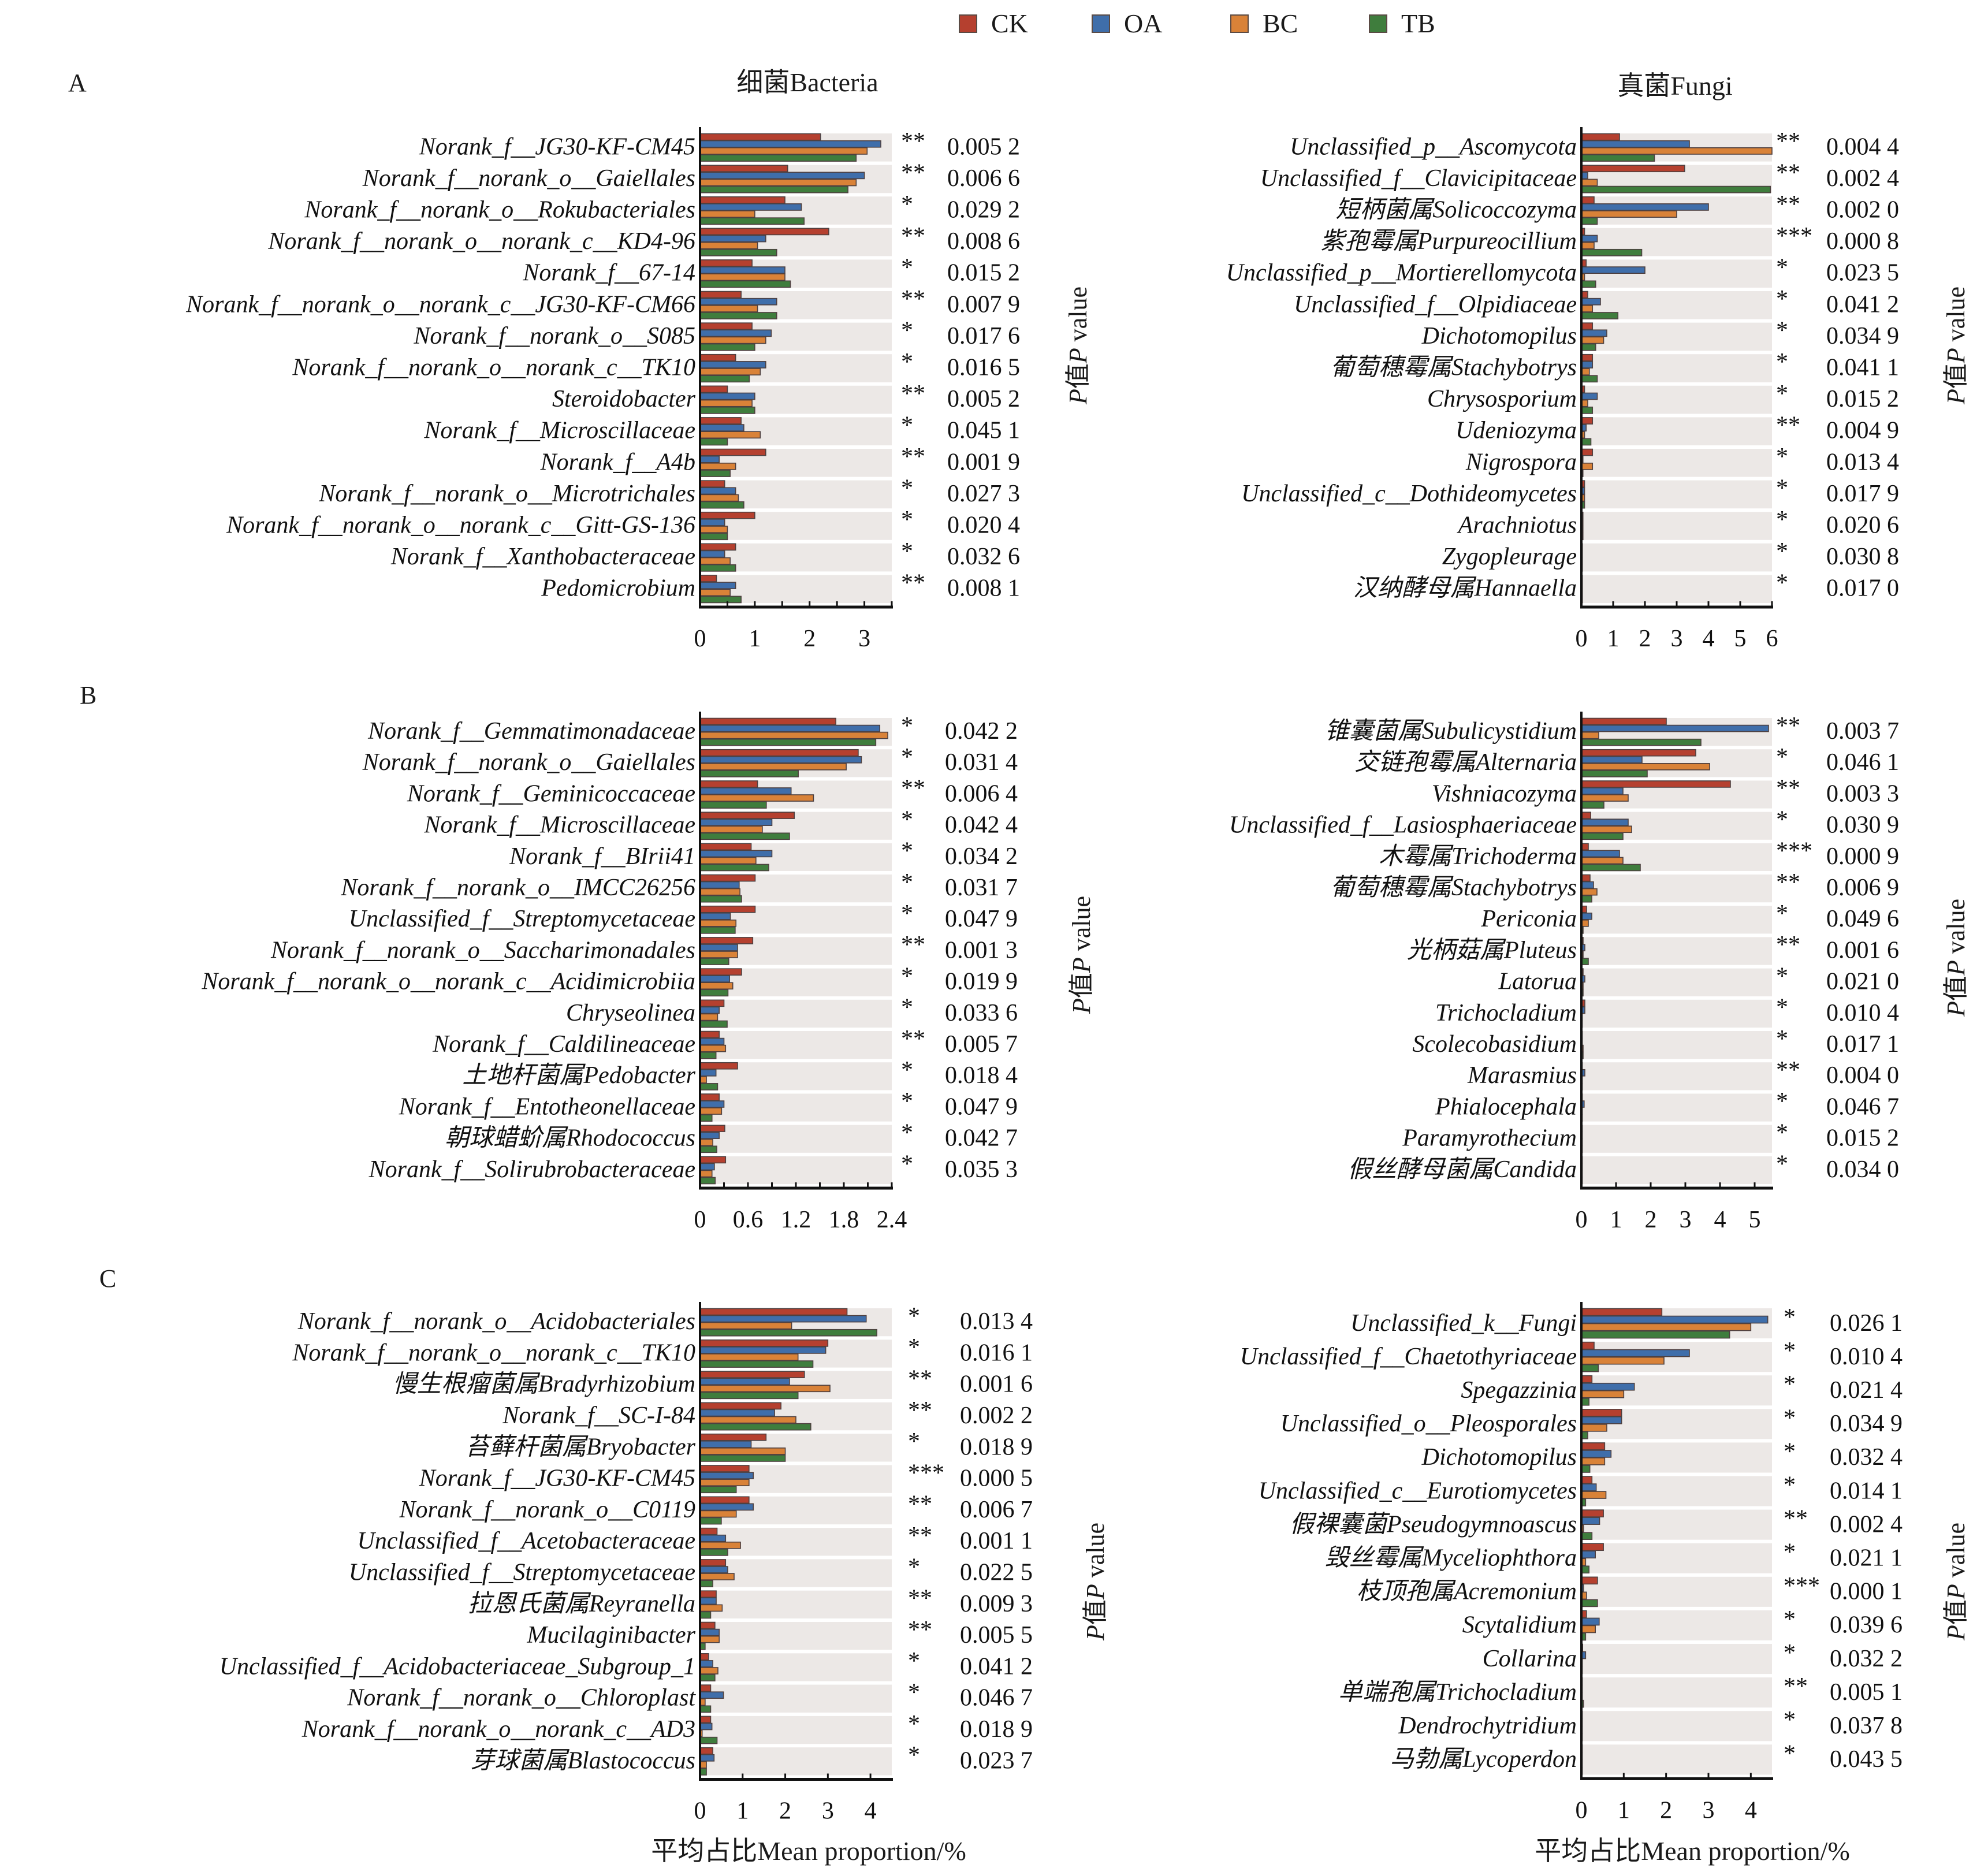  Describe the element at coordinates (624, 399) in the screenshot. I see `category-label: Steroidobacter` at that location.